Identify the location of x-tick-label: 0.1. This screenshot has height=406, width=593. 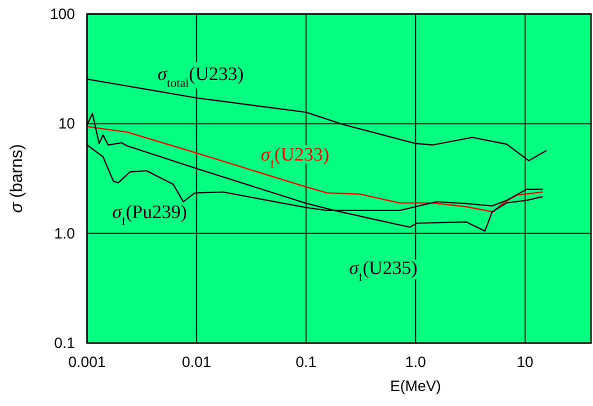
(306, 362).